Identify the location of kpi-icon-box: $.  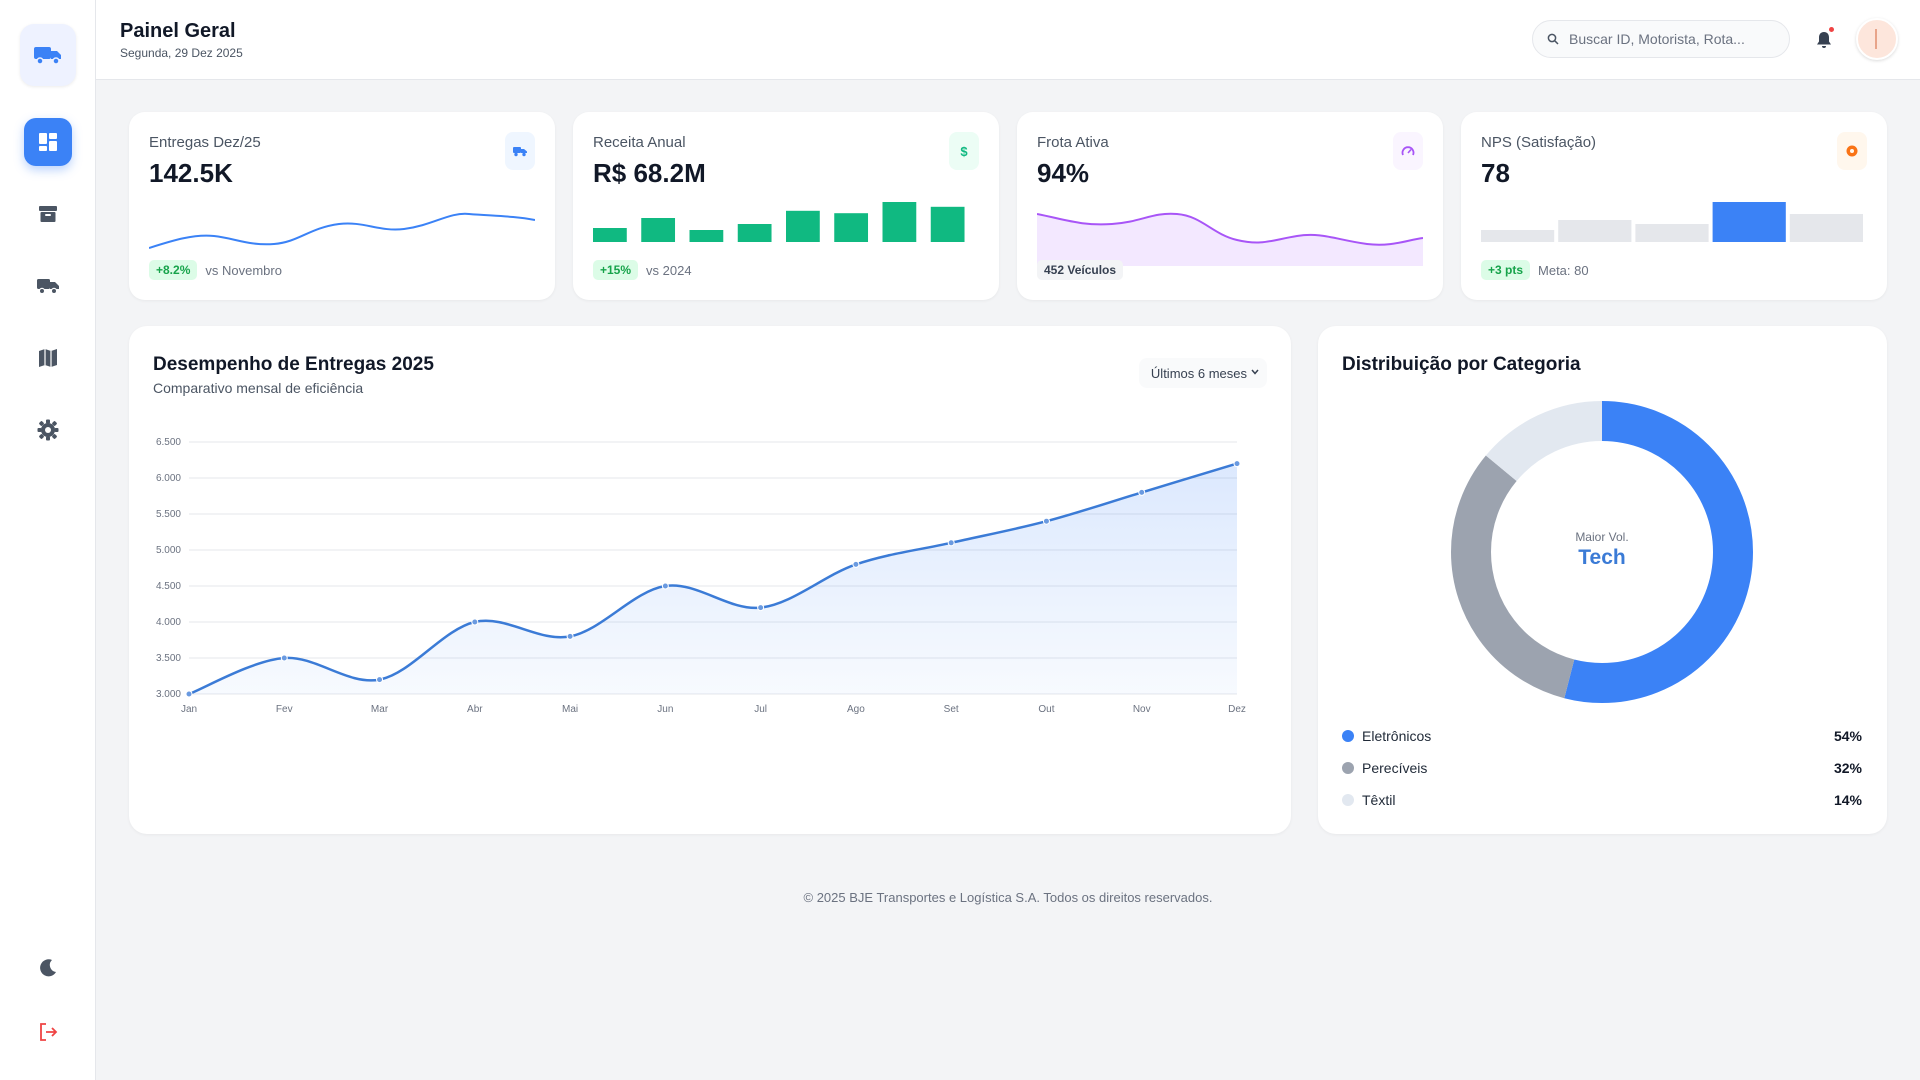
(964, 151).